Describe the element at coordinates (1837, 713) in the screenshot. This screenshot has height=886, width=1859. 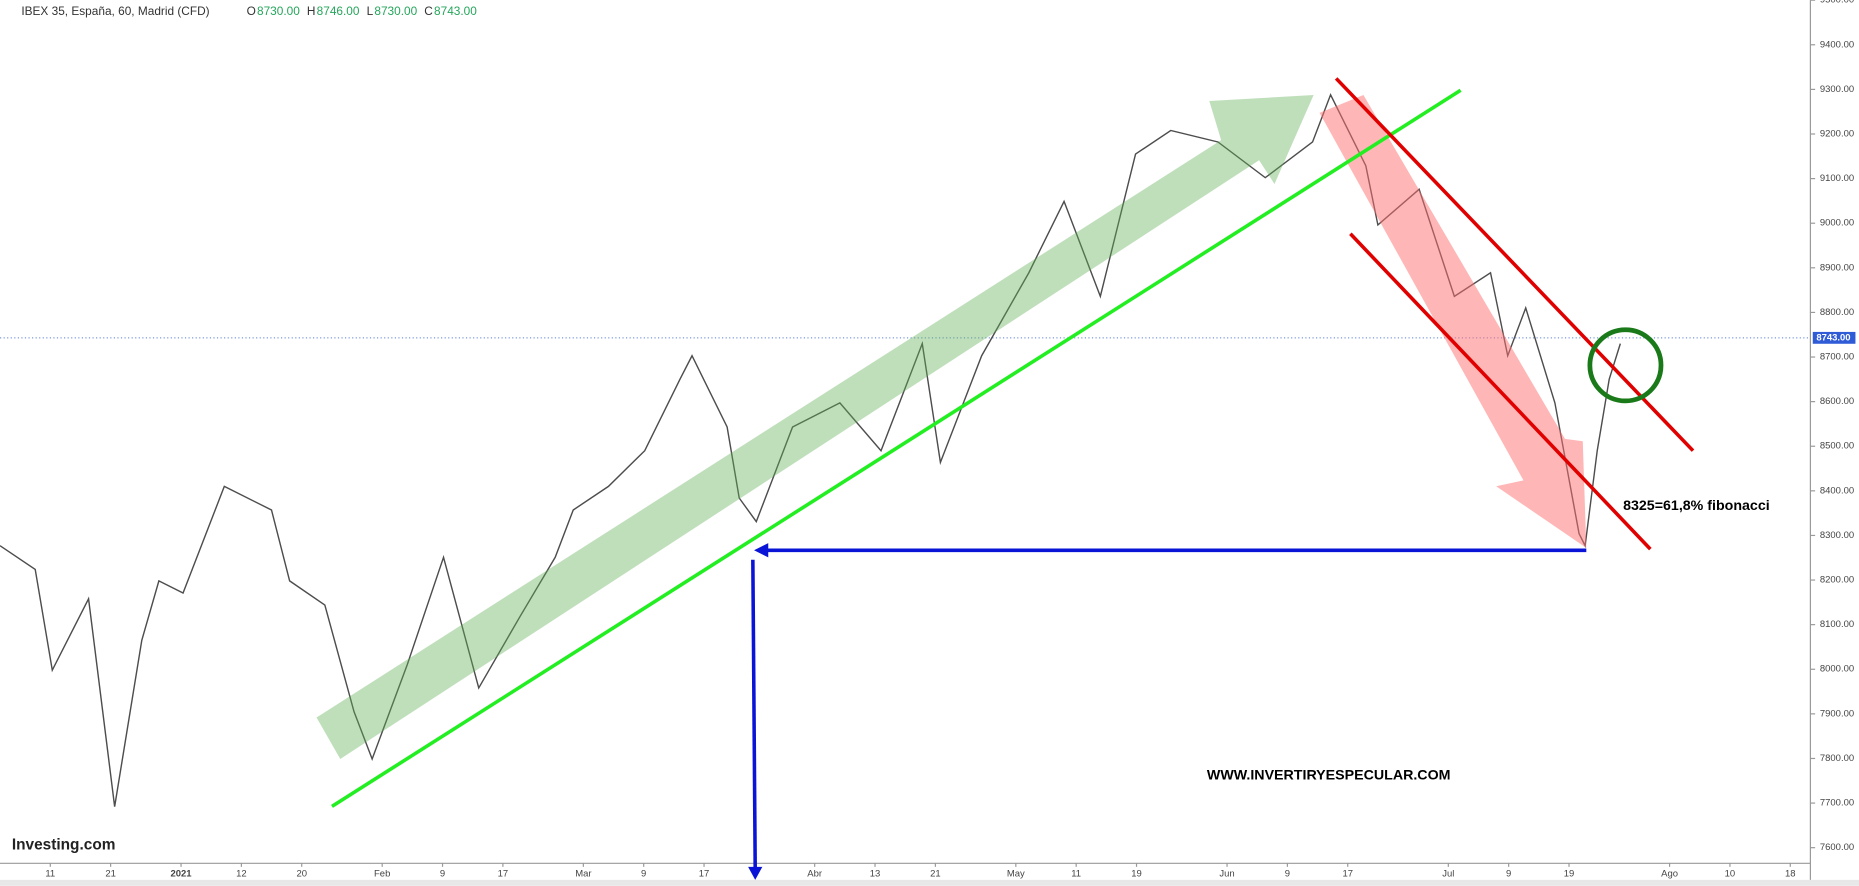
I see `y-tick-label: 7900.00` at that location.